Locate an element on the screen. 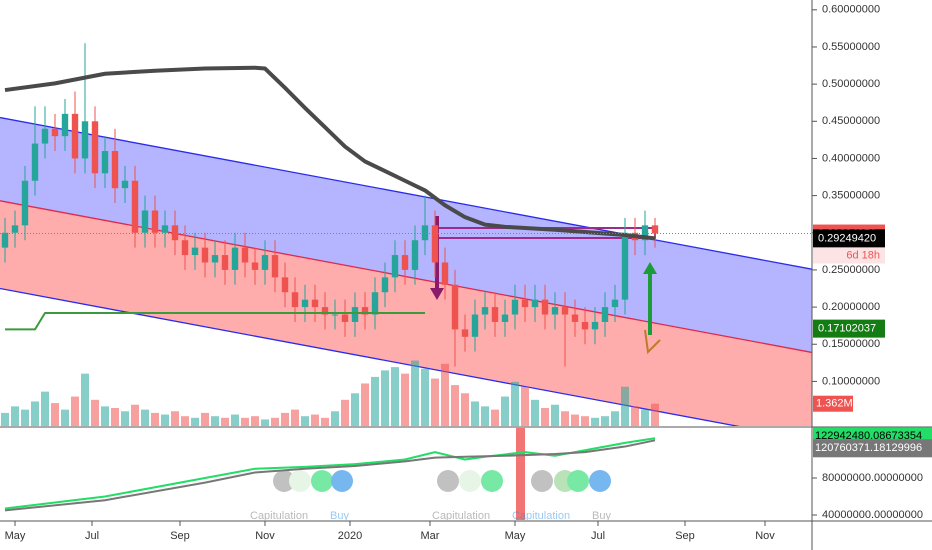 Image resolution: width=932 pixels, height=550 pixels. y-tick-label: 0.60000000 is located at coordinates (851, 10).